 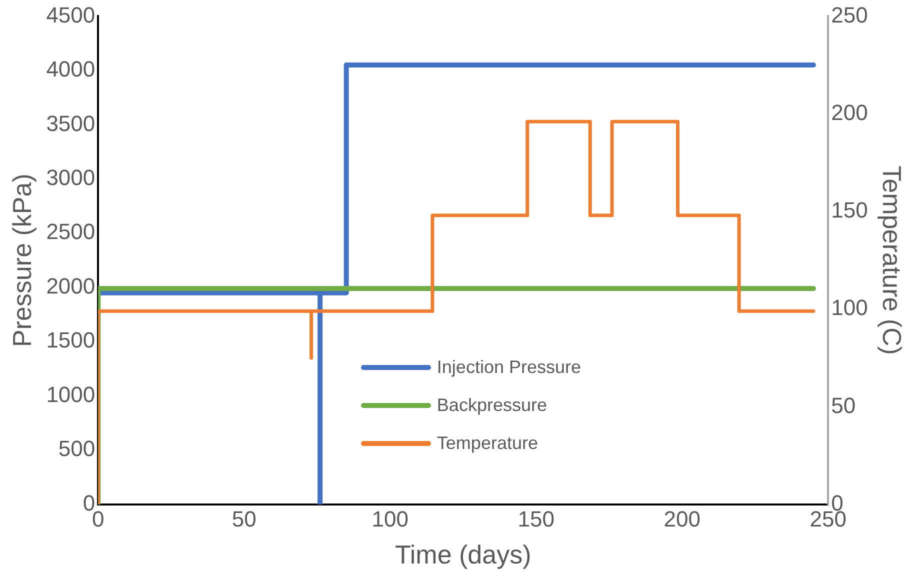 I want to click on y-tick-label: 1500, so click(x=71, y=340).